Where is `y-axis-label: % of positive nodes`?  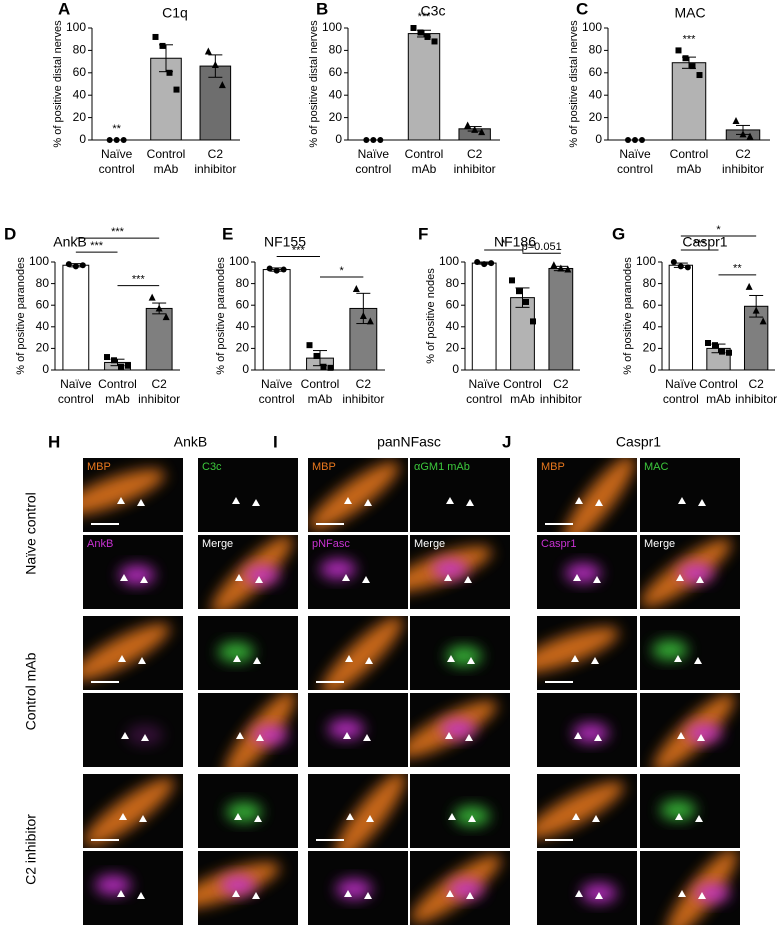 y-axis-label: % of positive nodes is located at coordinates (431, 316).